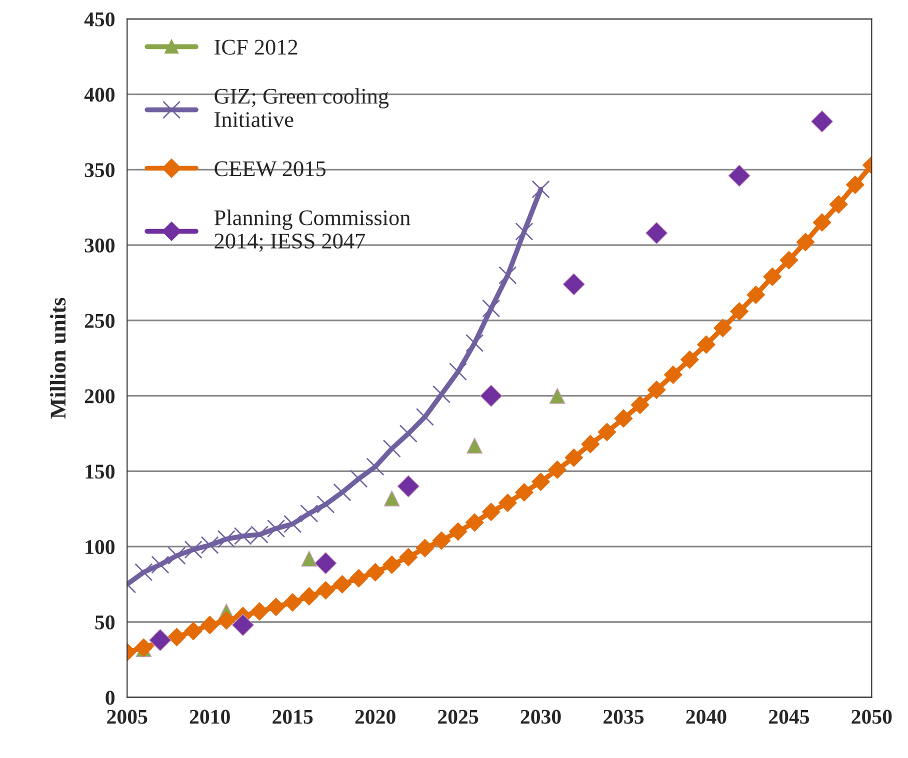 Image resolution: width=908 pixels, height=758 pixels. I want to click on x-tick-label: 2020, so click(375, 717).